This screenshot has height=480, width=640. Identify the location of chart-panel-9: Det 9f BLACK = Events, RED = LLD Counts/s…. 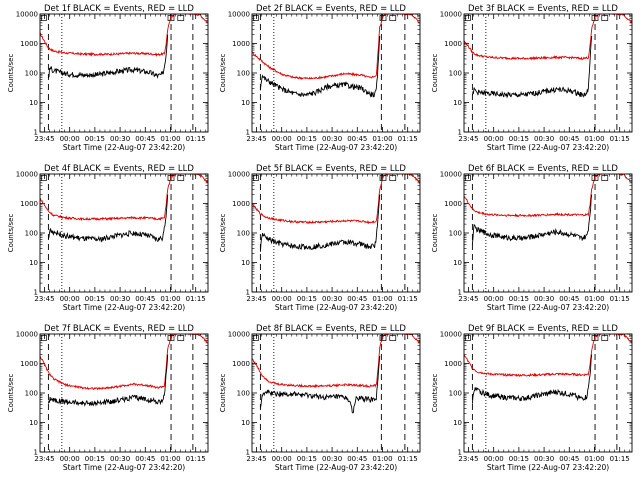
(532, 398).